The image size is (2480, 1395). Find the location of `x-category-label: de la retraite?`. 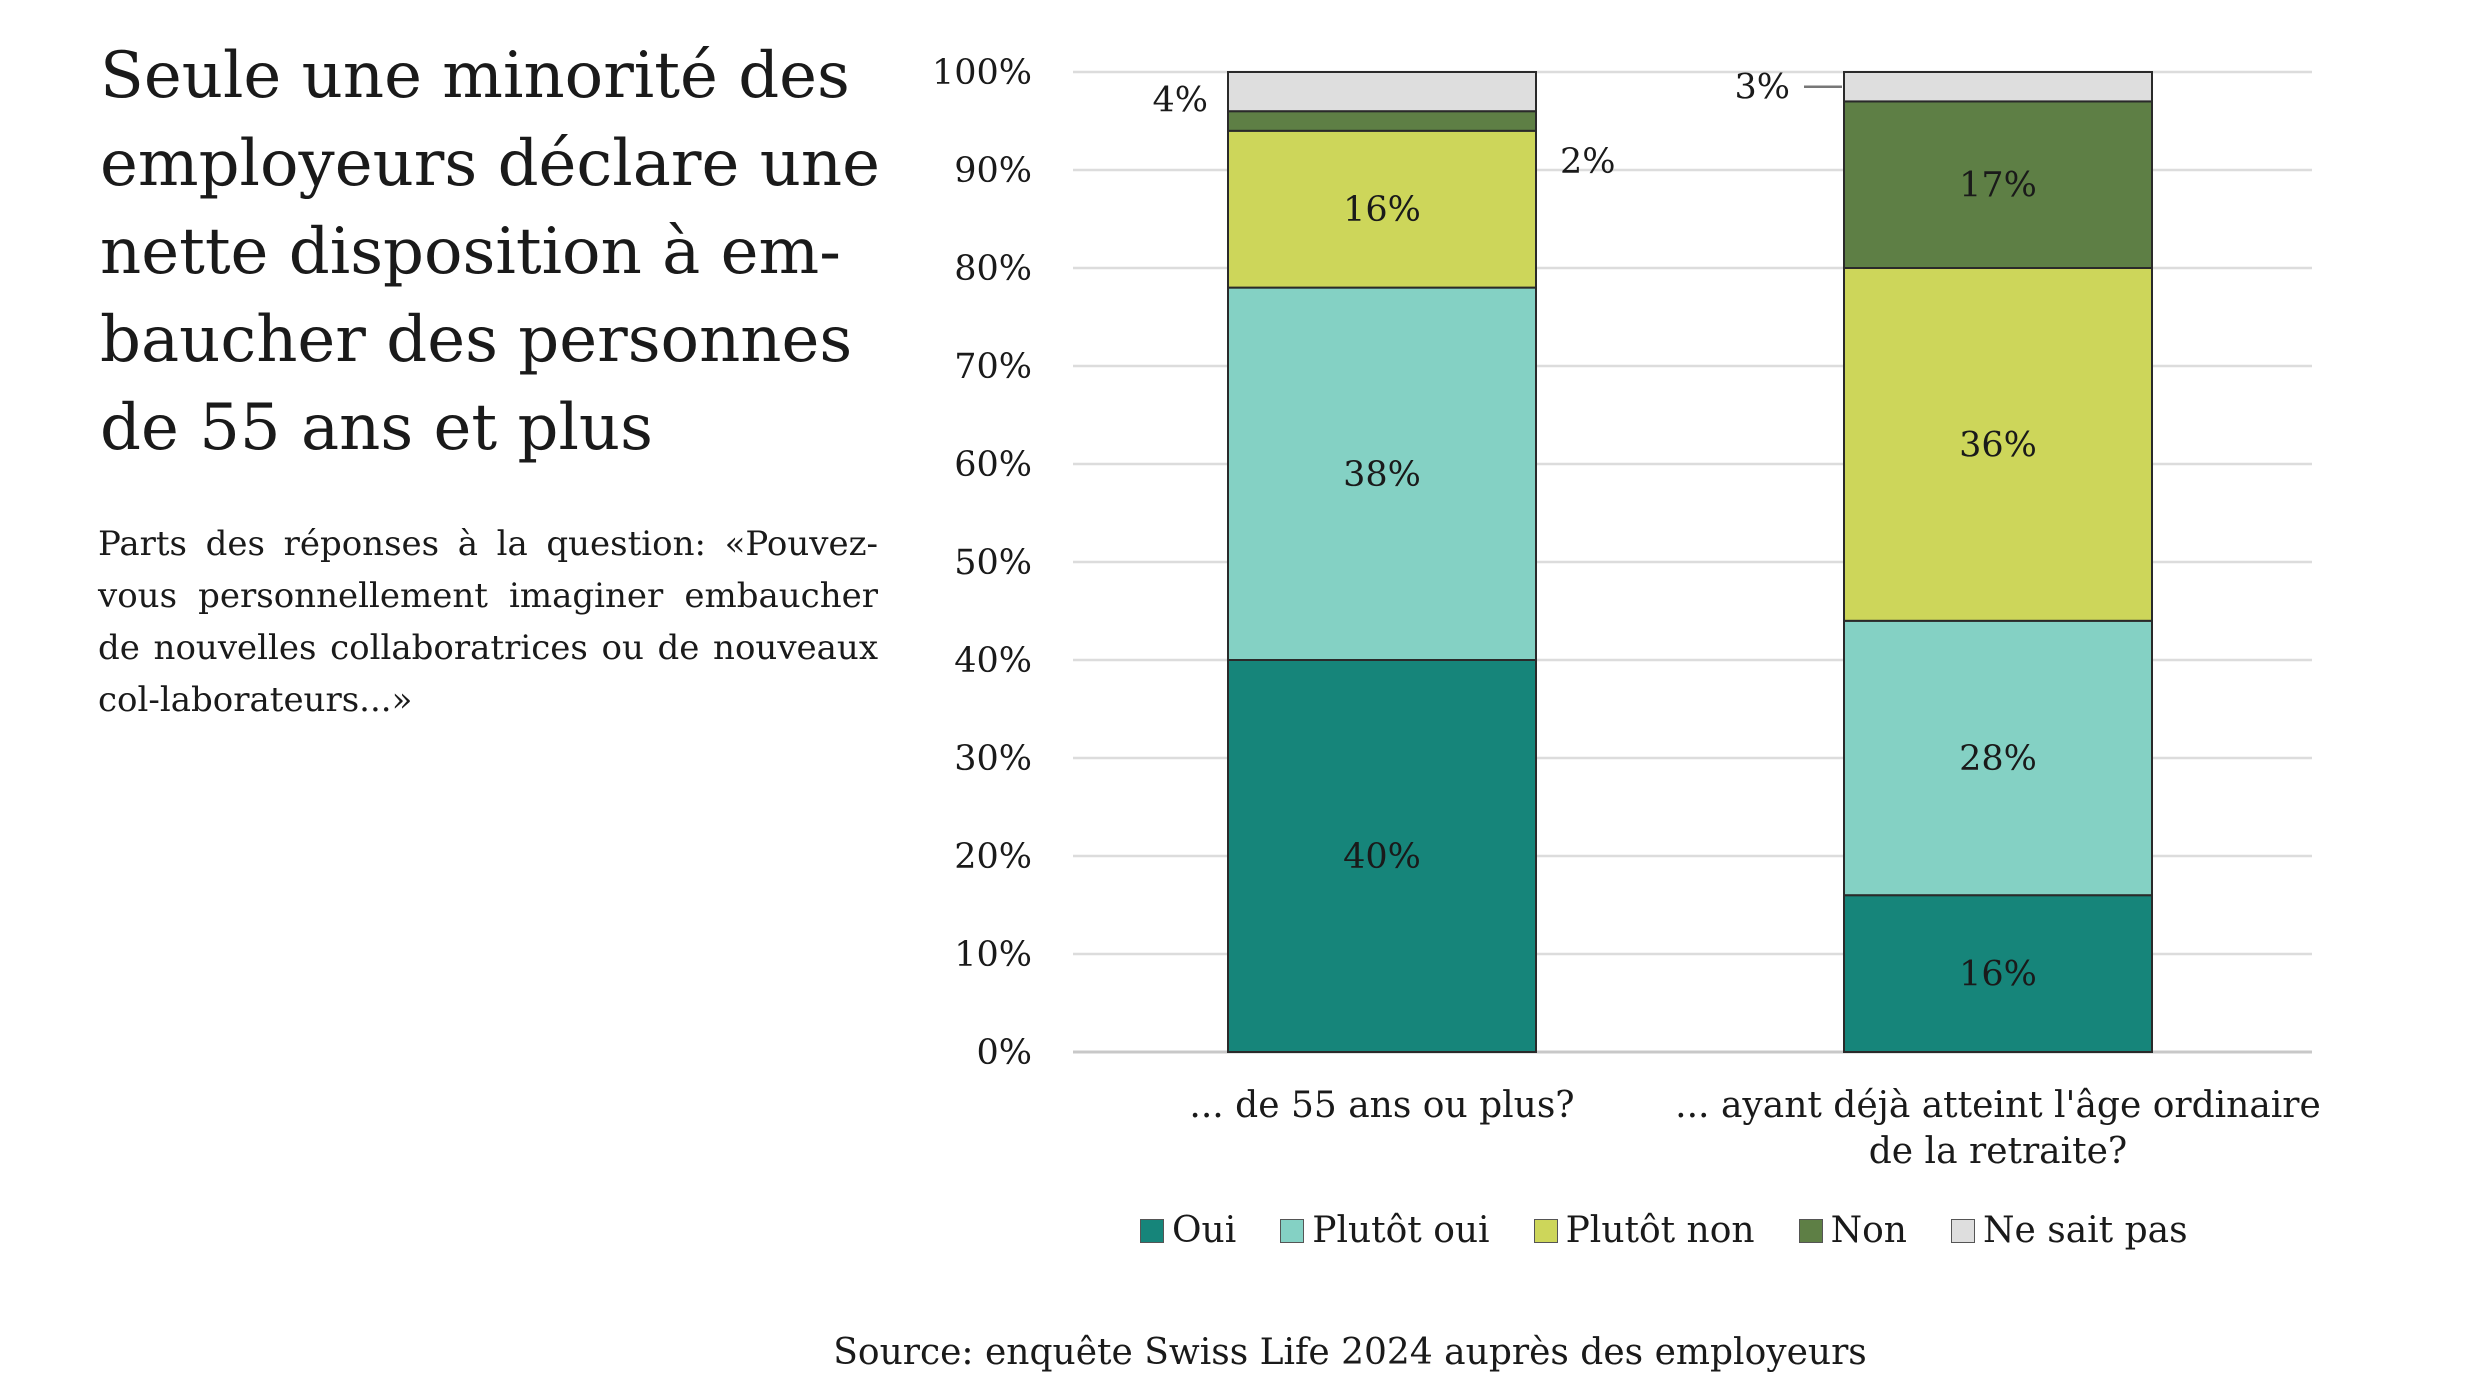

x-category-label: de la retraite? is located at coordinates (1998, 1151).